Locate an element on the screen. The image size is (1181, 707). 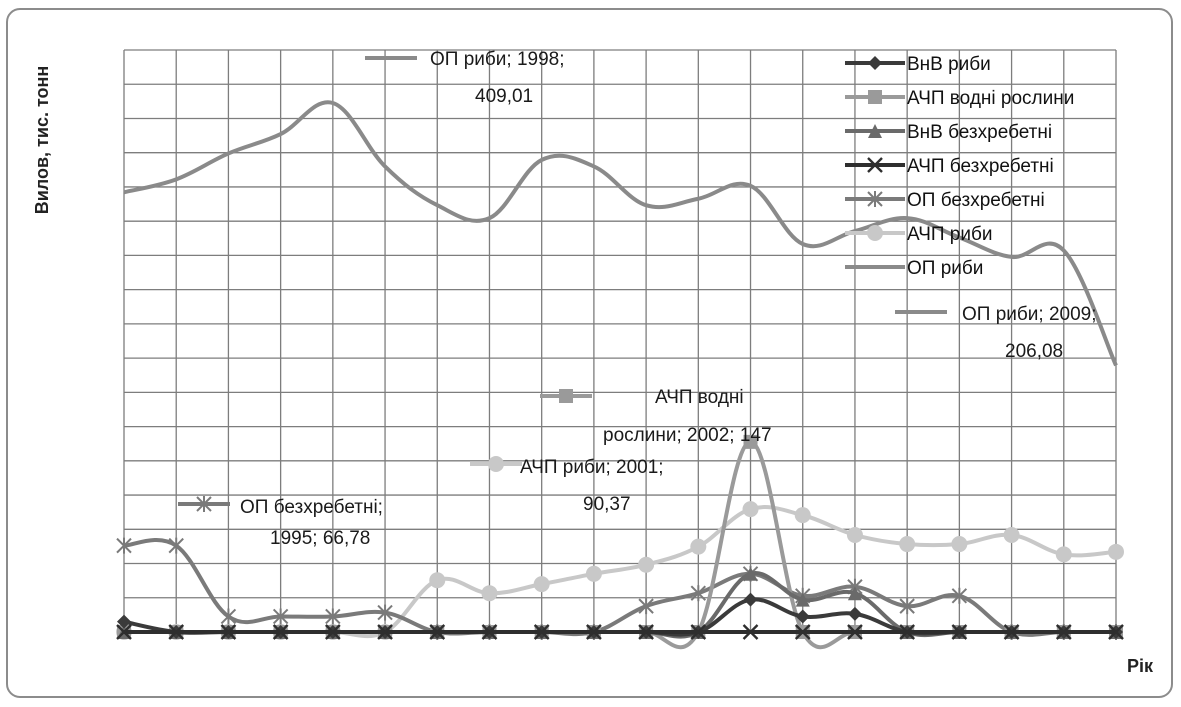
legend-label: АЧП безхребетні is located at coordinates (980, 166).